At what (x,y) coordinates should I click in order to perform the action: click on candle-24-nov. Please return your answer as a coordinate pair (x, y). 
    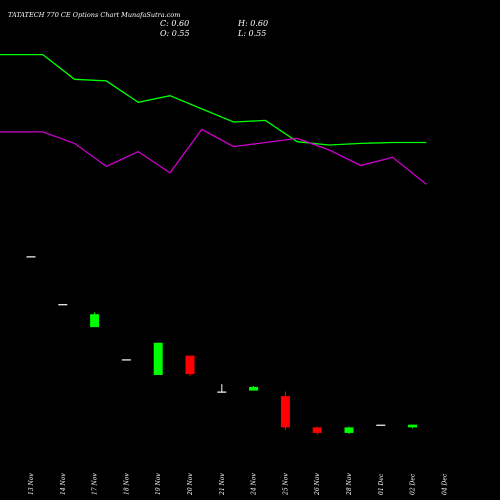
    Looking at the image, I should click on (254, 388).